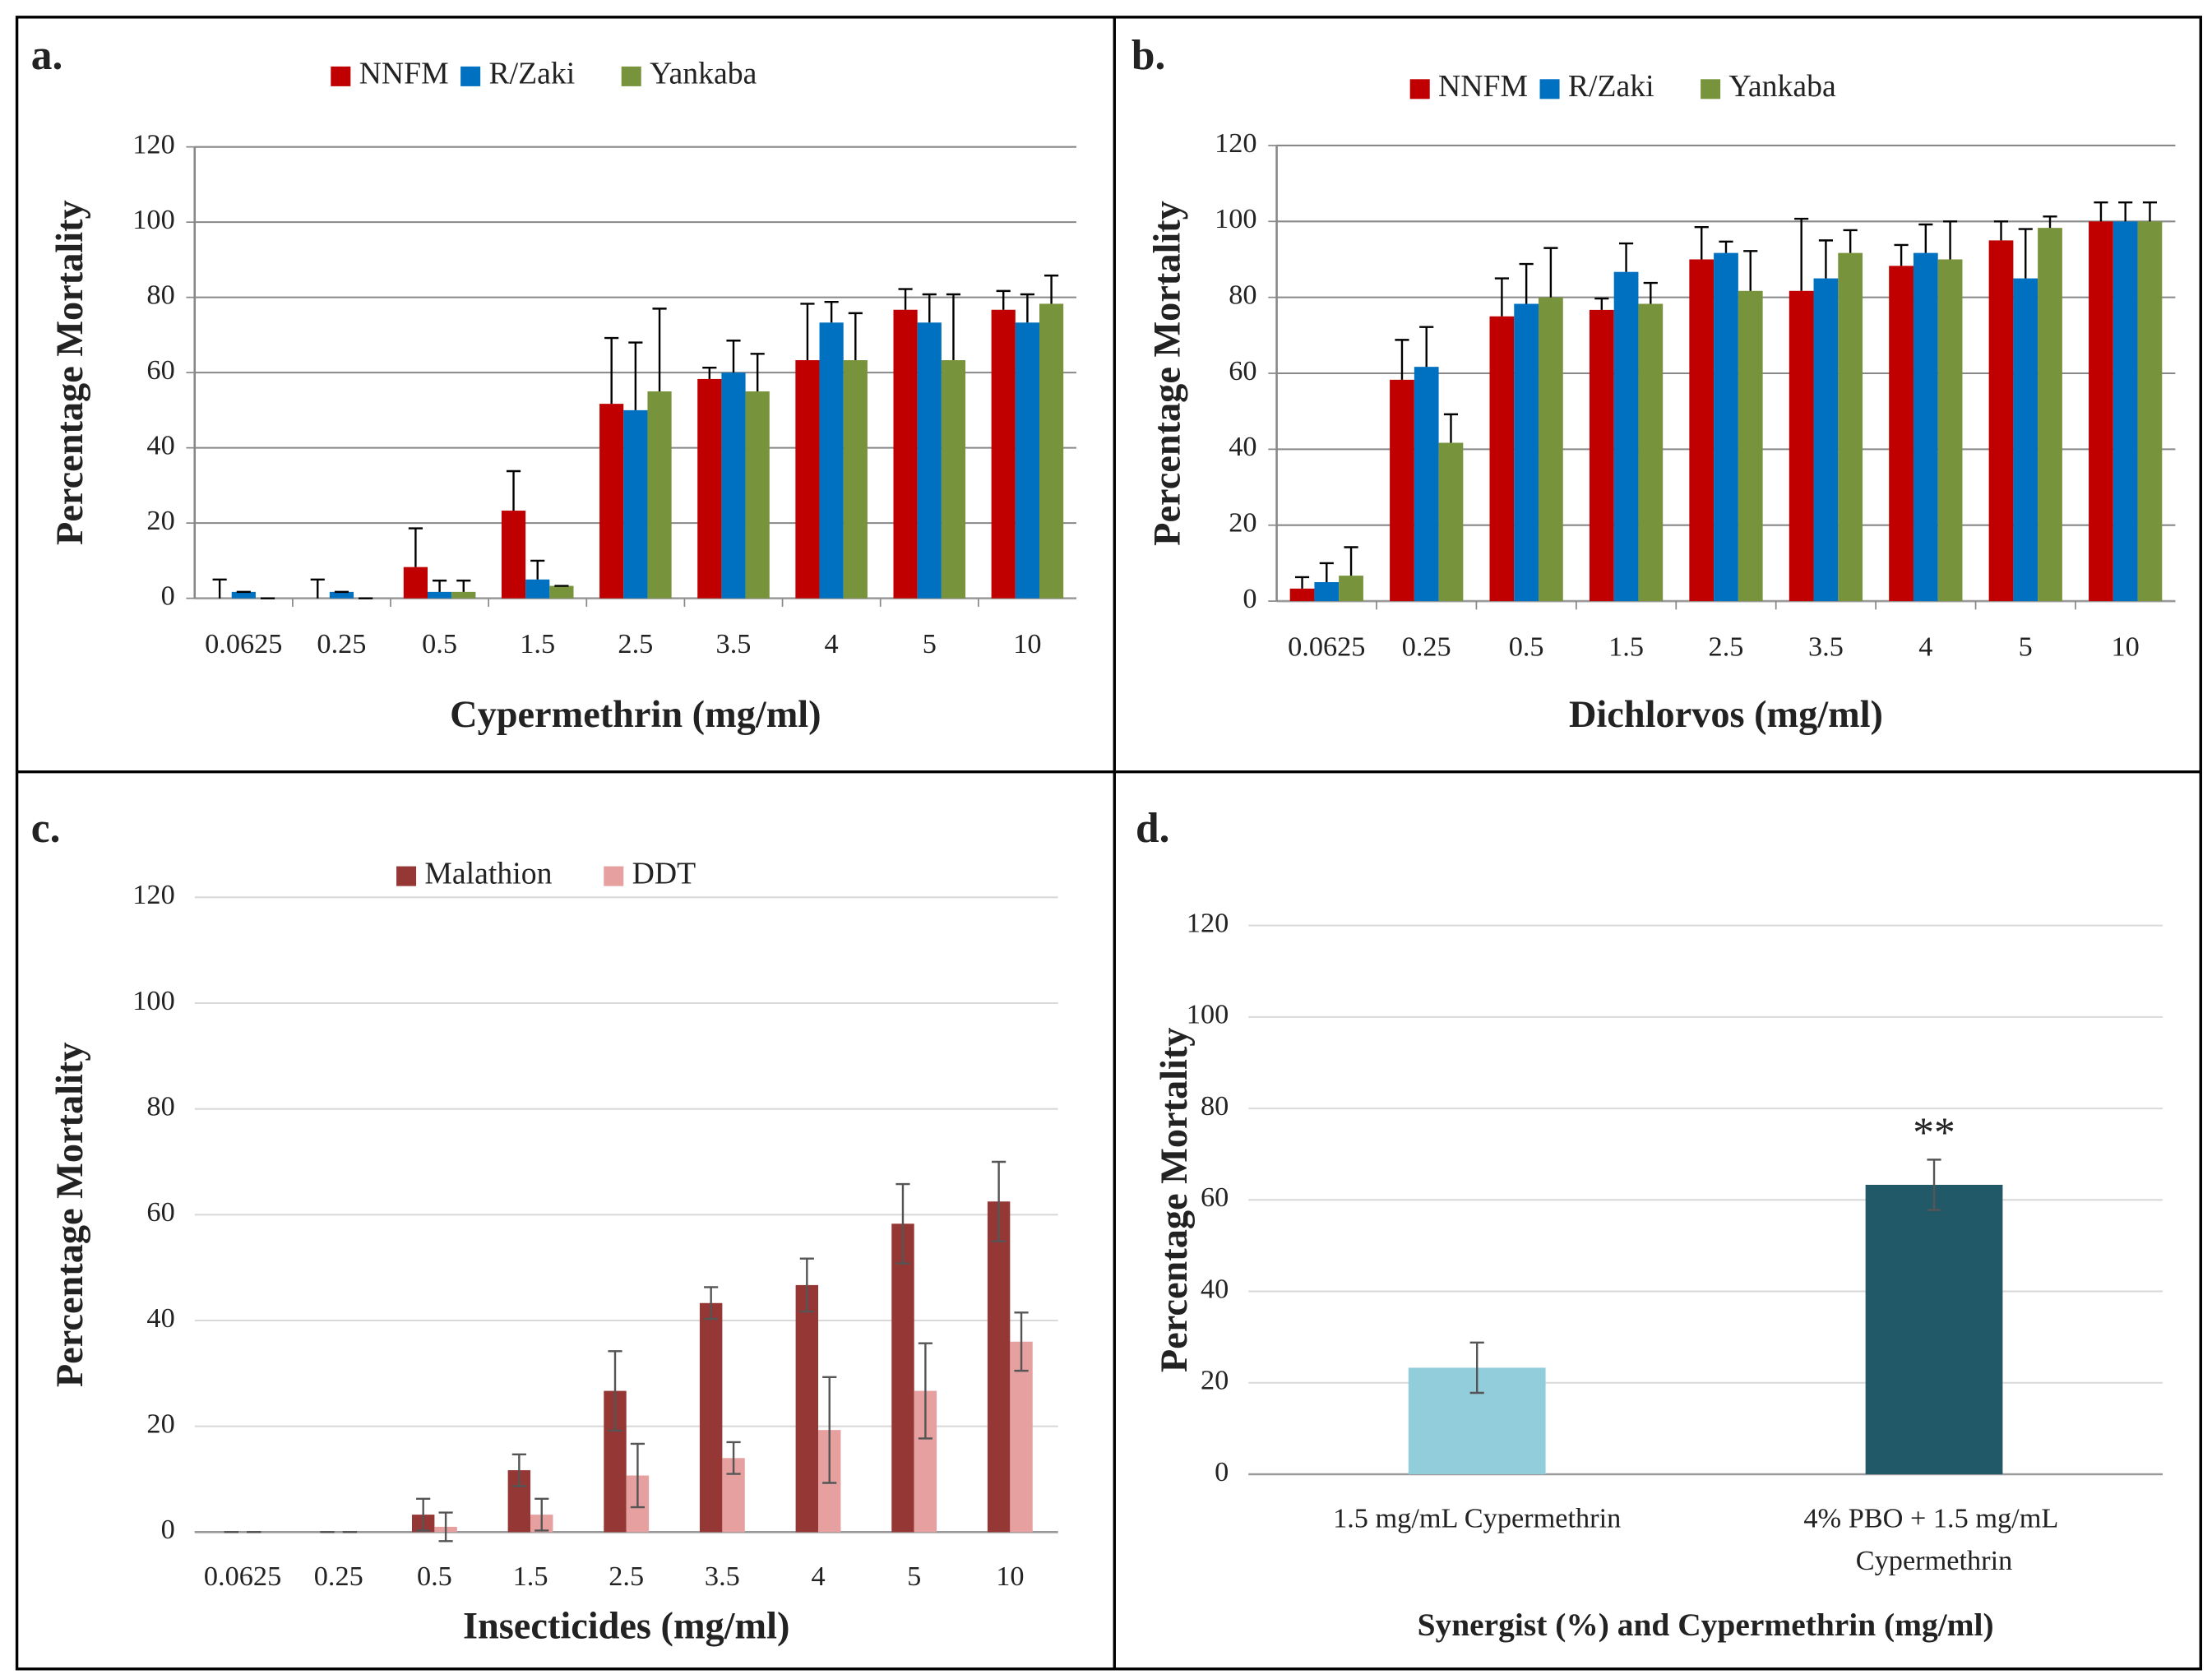  Describe the element at coordinates (635, 643) in the screenshot. I see `x-tick-label: 2.5` at that location.